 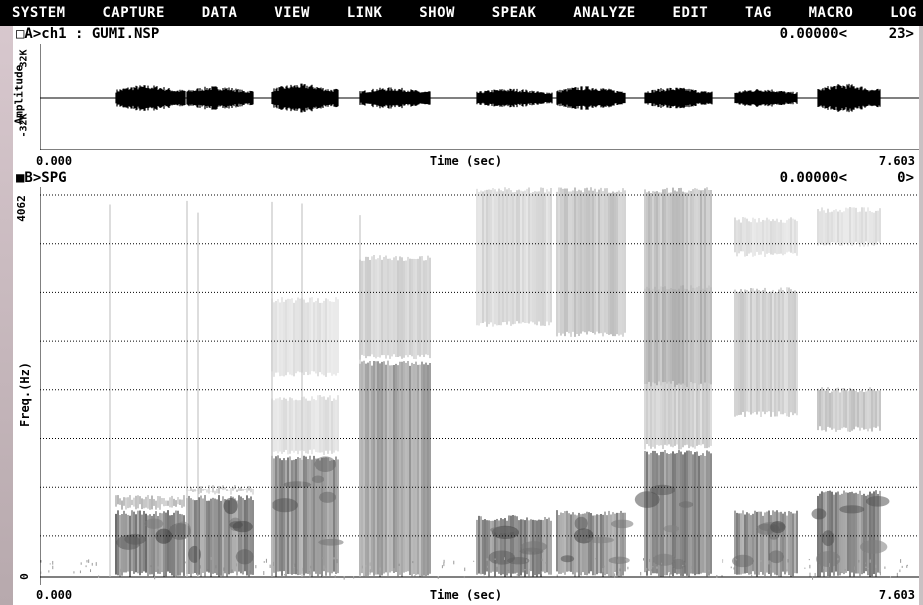 I want to click on spectrogram-marker-readout: 0>, so click(x=905, y=178).